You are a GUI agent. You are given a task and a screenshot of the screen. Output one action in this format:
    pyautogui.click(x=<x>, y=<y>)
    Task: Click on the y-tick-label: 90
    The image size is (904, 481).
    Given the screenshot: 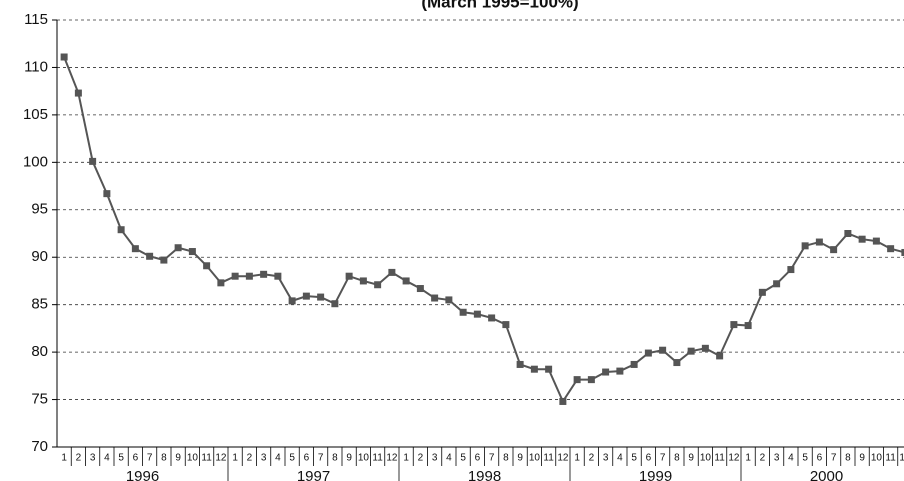 What is the action you would take?
    pyautogui.click(x=39, y=256)
    